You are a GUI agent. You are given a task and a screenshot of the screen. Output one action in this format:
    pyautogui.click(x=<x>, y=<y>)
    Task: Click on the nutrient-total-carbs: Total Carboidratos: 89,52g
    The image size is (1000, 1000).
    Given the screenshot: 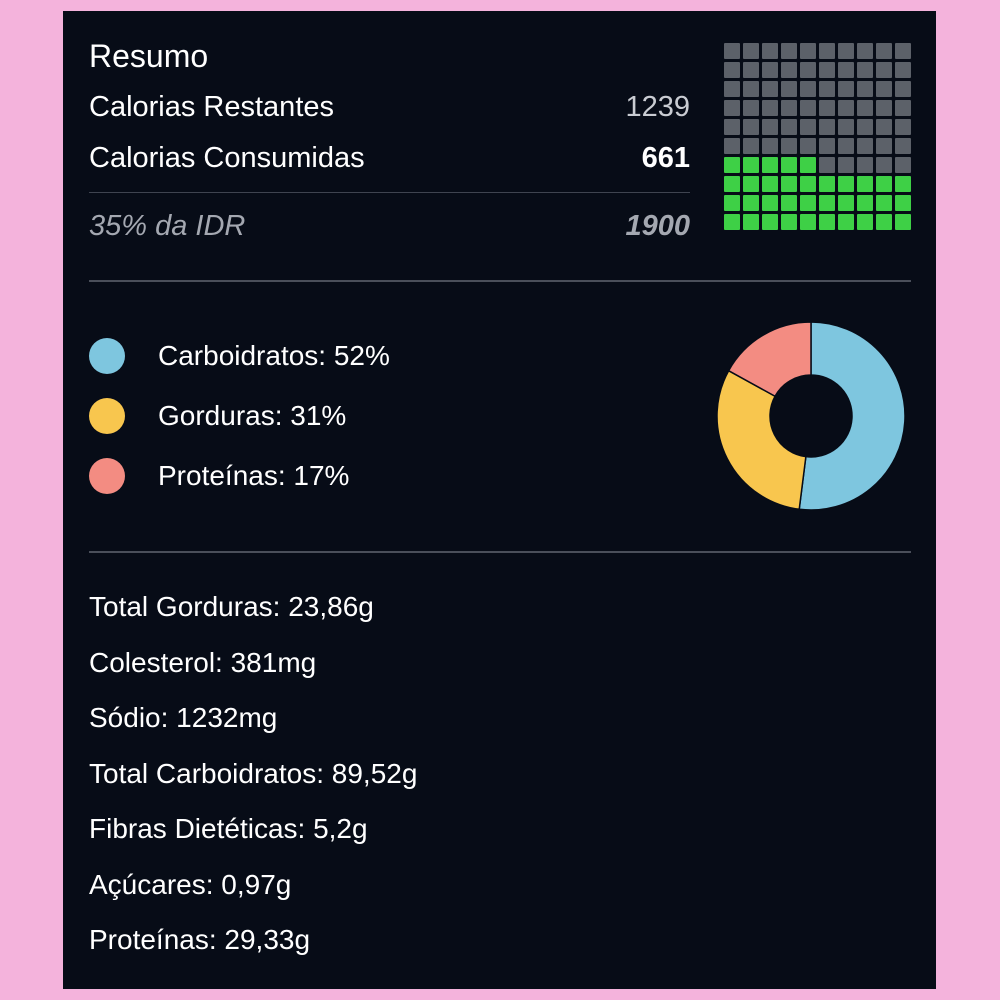 What is the action you would take?
    pyautogui.click(x=253, y=773)
    